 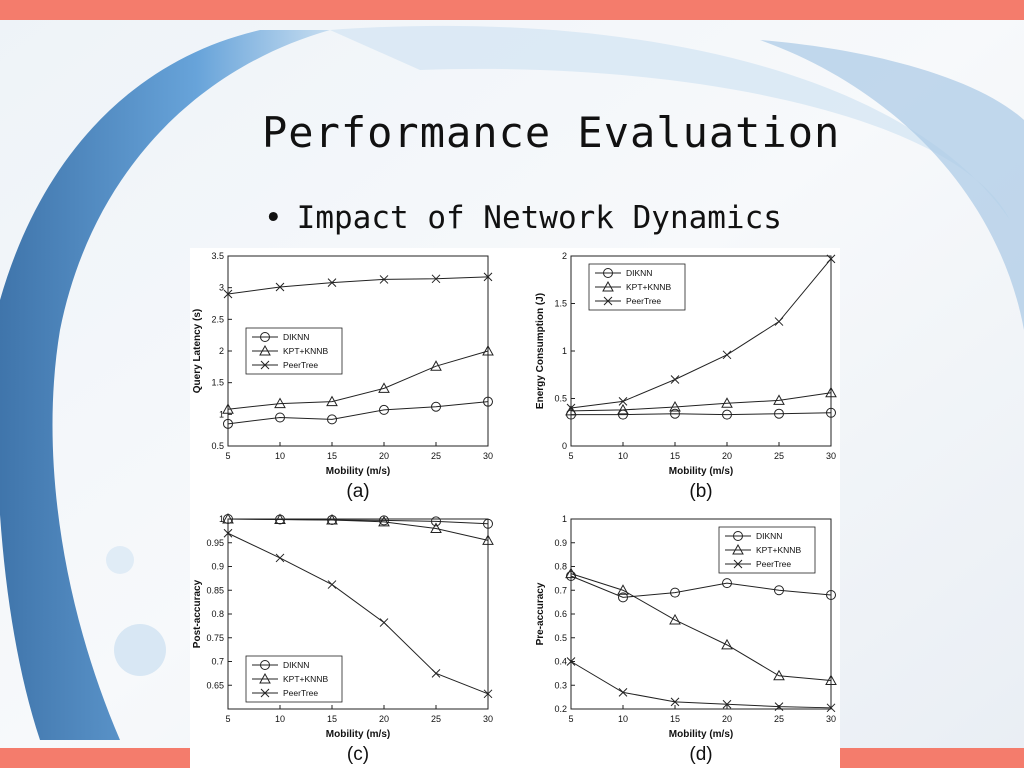 I want to click on y-axis-label: Energy Consumption (J), so click(x=540, y=351).